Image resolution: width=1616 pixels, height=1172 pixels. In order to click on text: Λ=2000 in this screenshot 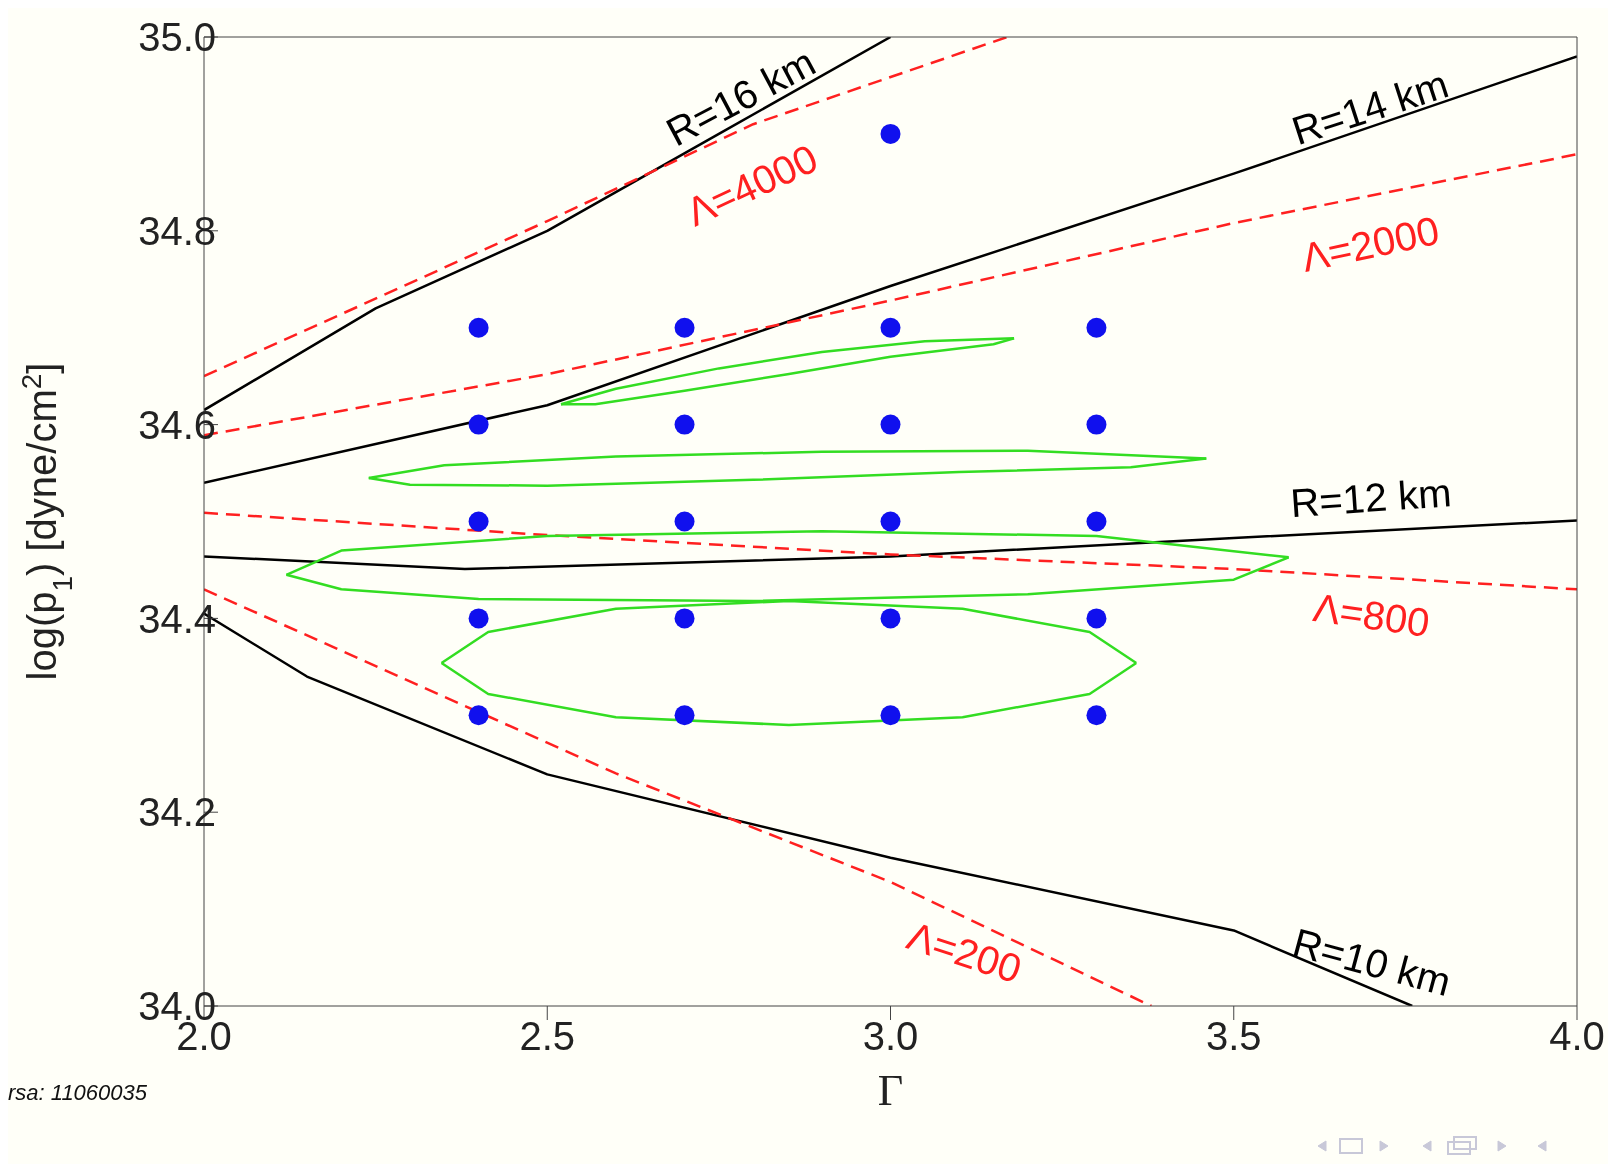, I will do `click(1370, 243)`.